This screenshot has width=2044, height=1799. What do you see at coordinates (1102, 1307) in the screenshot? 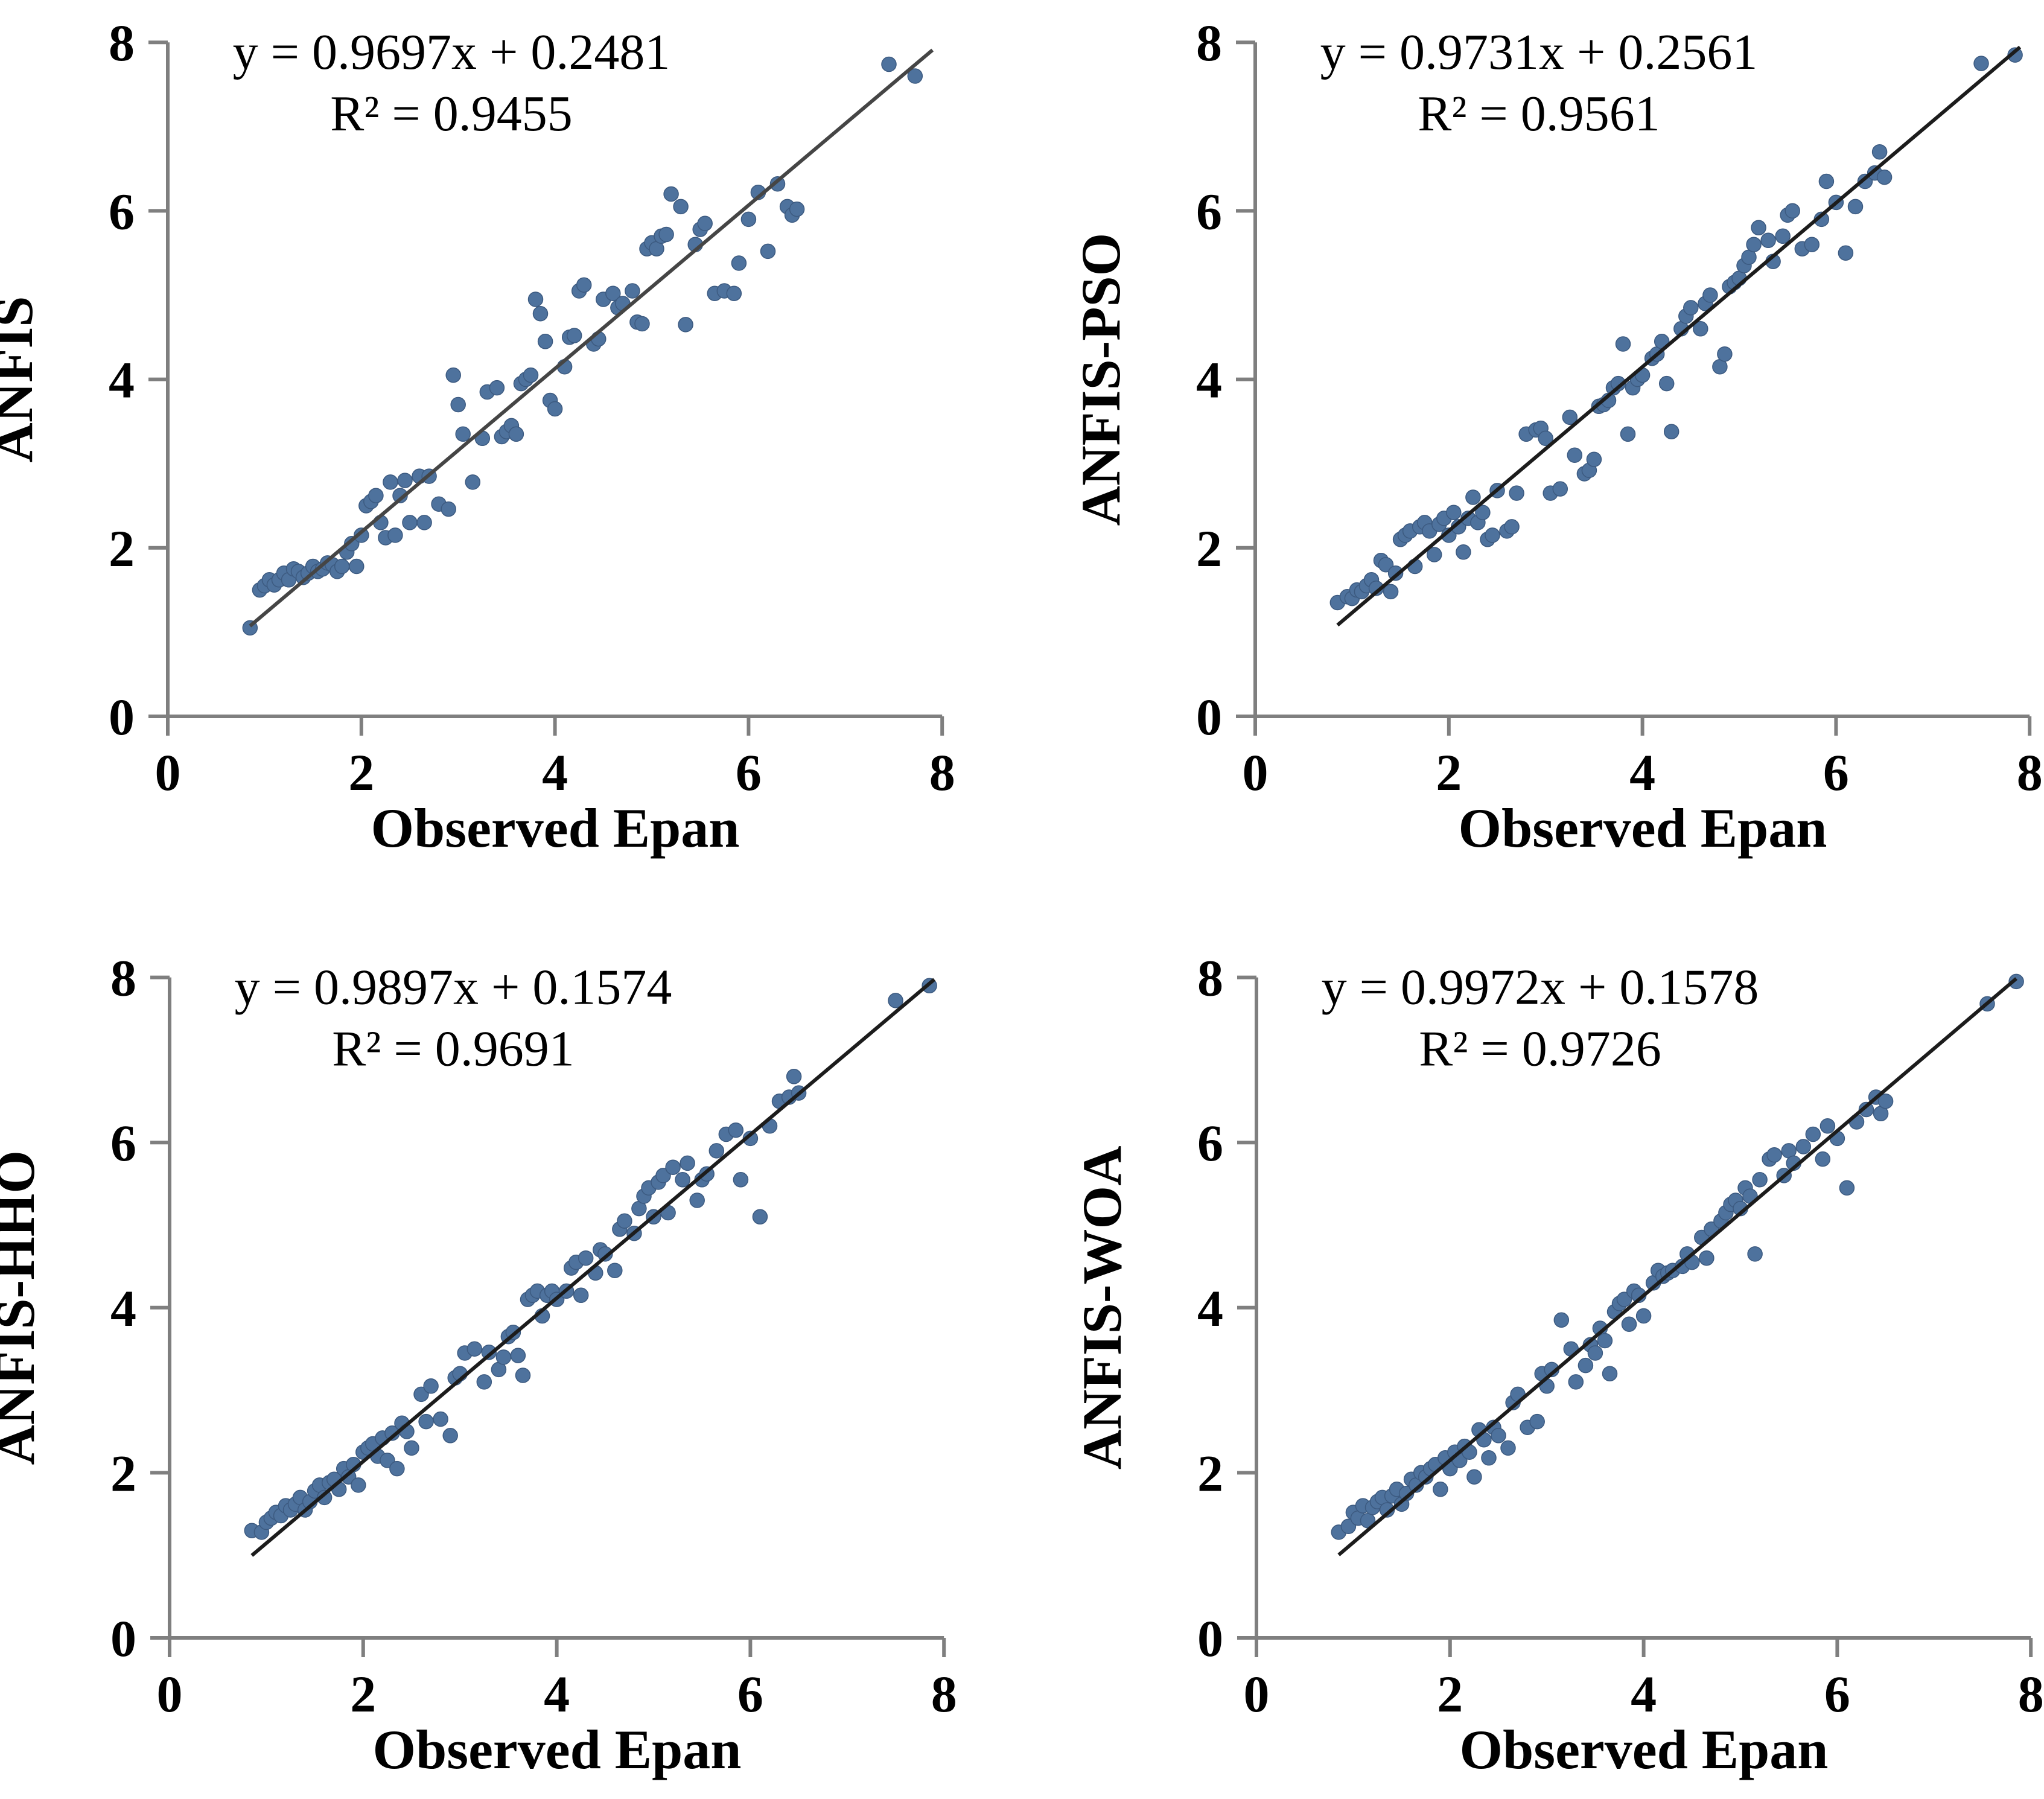
I see `y-axis-title: ANFIS-WOA` at bounding box center [1102, 1307].